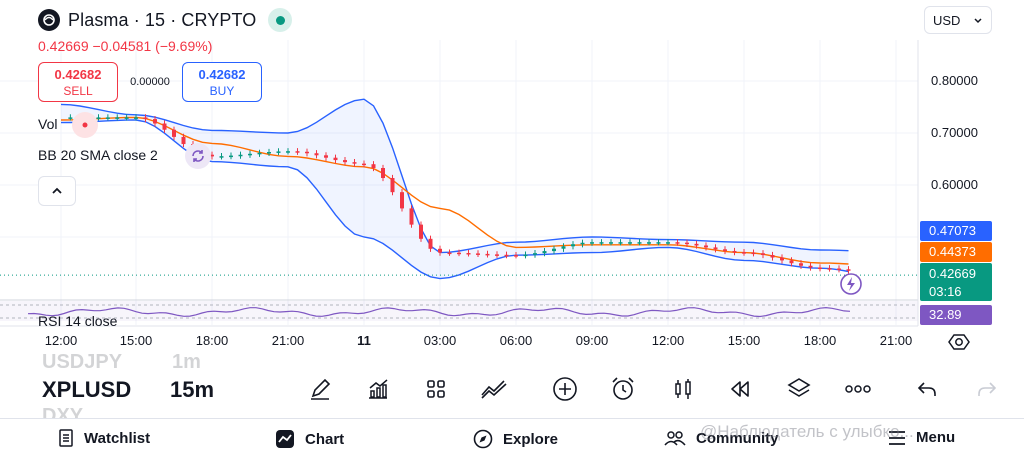  What do you see at coordinates (927, 389) in the screenshot?
I see `undo-icon` at bounding box center [927, 389].